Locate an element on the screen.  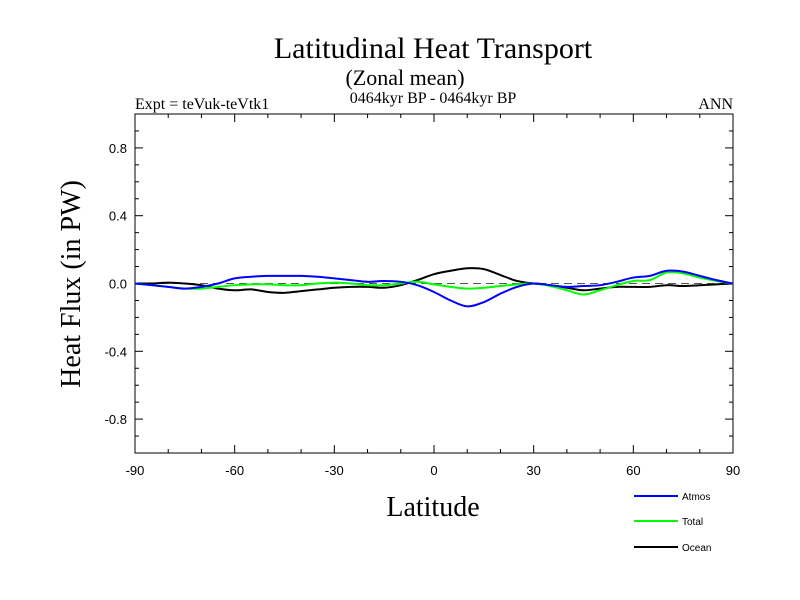
legend-label-total: Total is located at coordinates (692, 522).